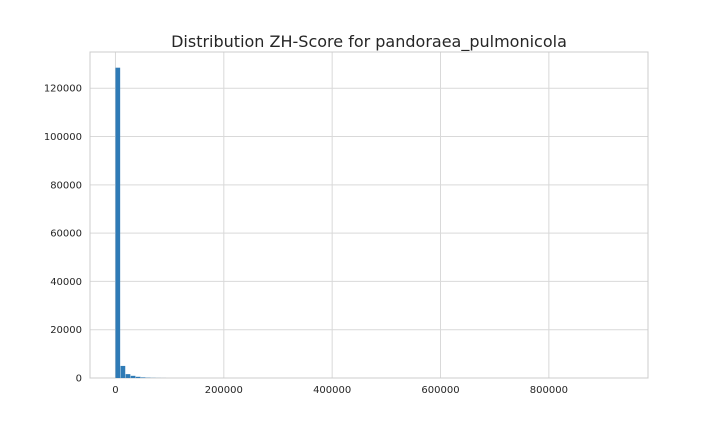 The image size is (720, 432). I want to click on x-tick-label: 0, so click(115, 390).